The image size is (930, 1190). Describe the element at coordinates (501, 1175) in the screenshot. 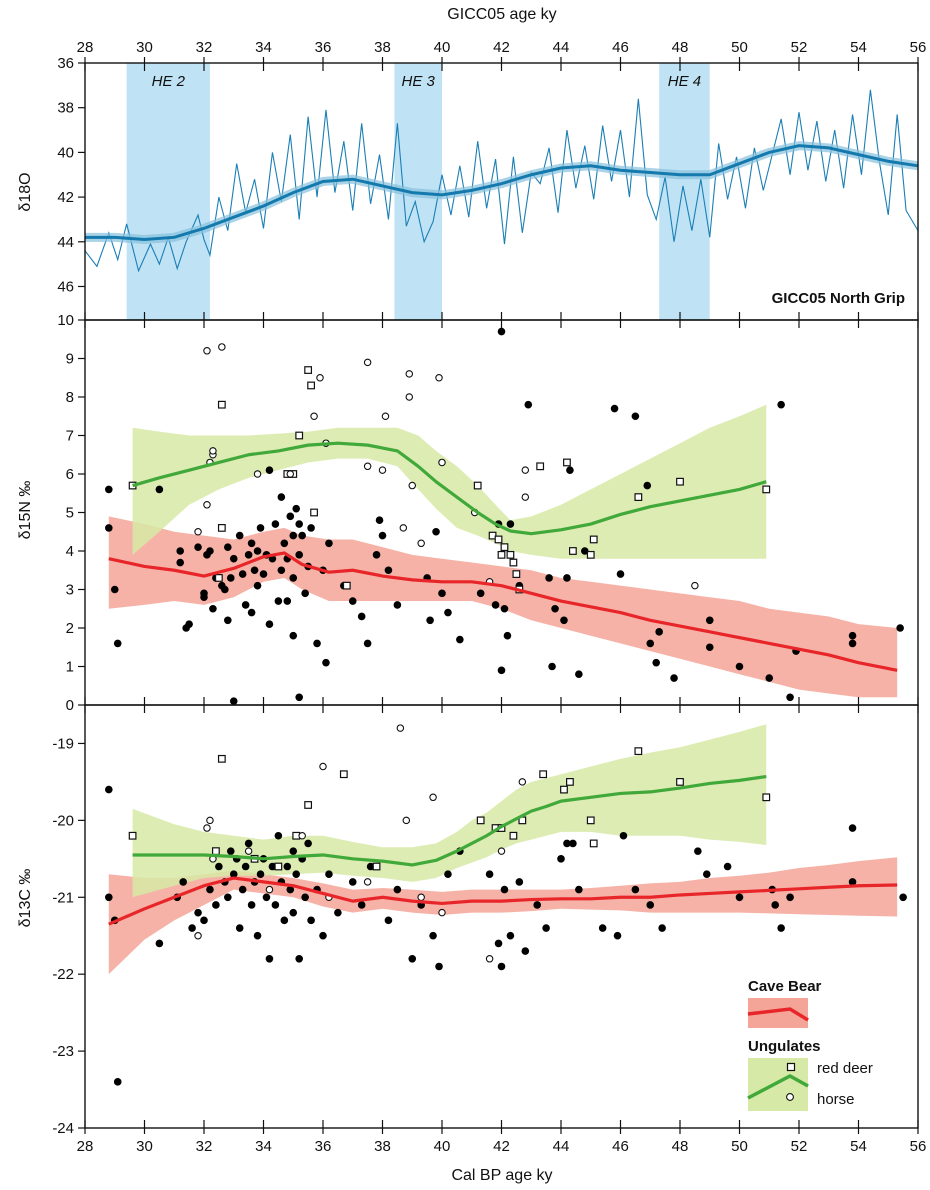

I see `bottom-axis-title: Cal BP age ky` at that location.